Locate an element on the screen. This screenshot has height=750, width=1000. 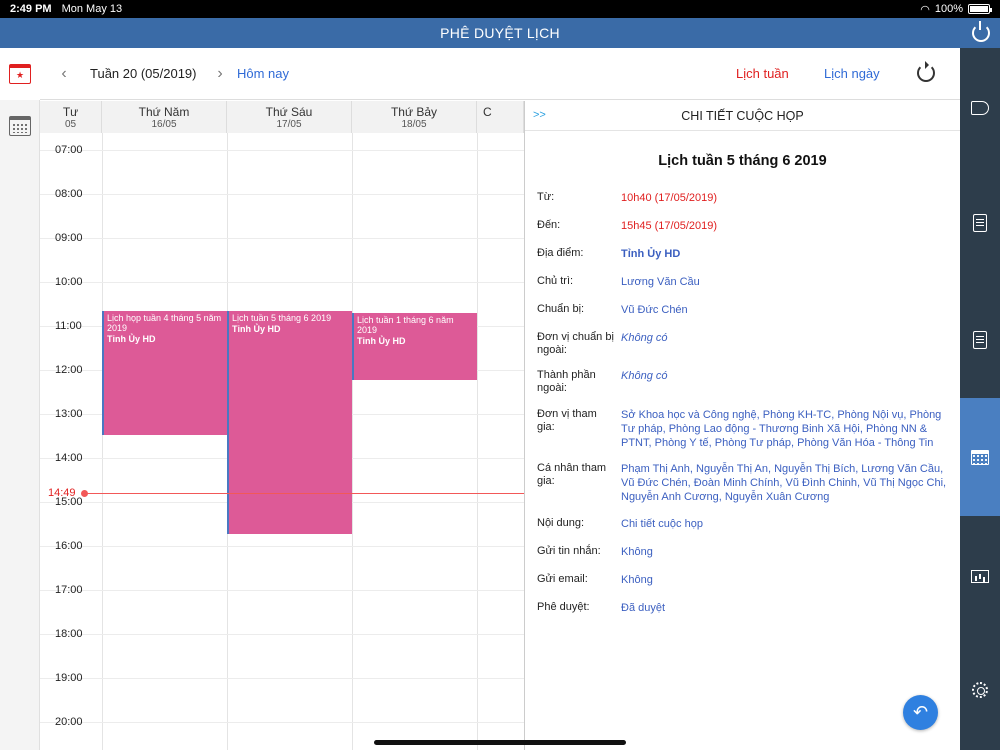
prev-week-button: ‹ is located at coordinates (64, 73).